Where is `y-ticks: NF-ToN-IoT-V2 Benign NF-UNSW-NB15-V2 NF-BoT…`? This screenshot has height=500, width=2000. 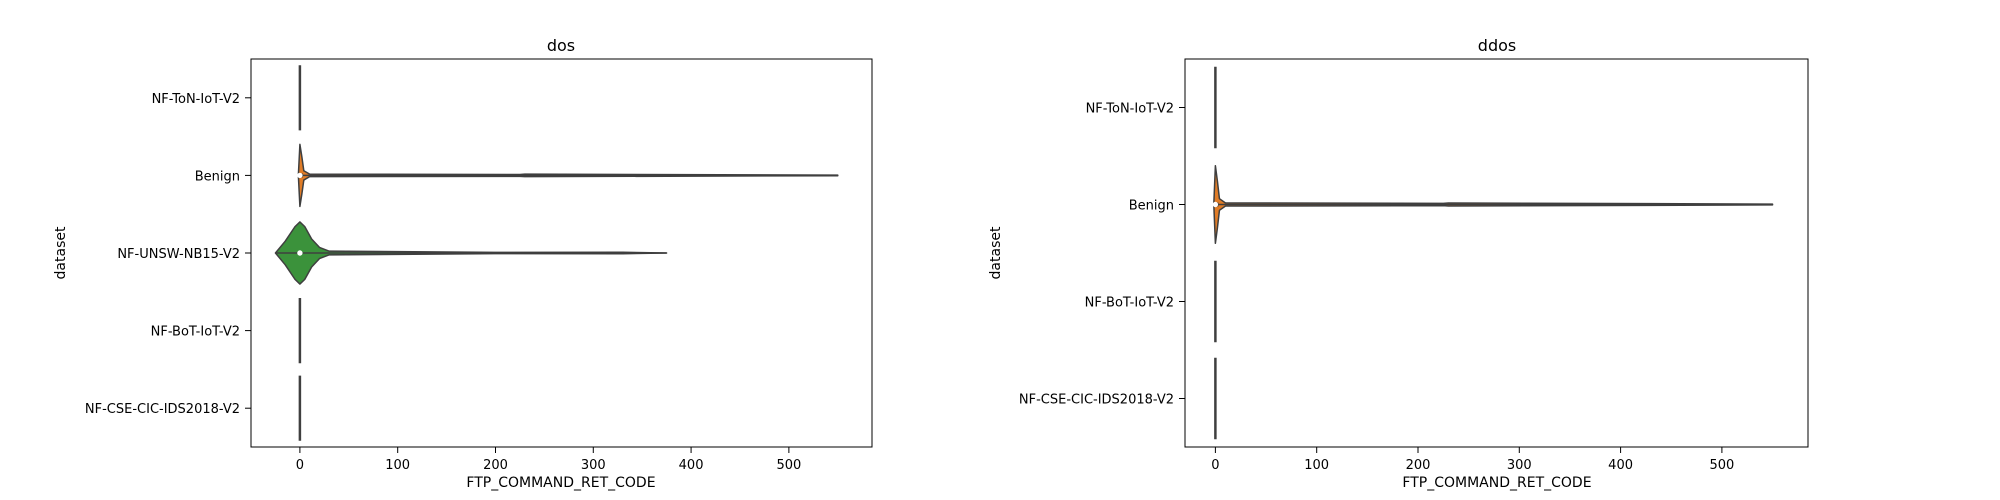
y-ticks: NF-ToN-IoT-V2 Benign NF-UNSW-NB15-V2 NF-BoT… is located at coordinates (168, 254).